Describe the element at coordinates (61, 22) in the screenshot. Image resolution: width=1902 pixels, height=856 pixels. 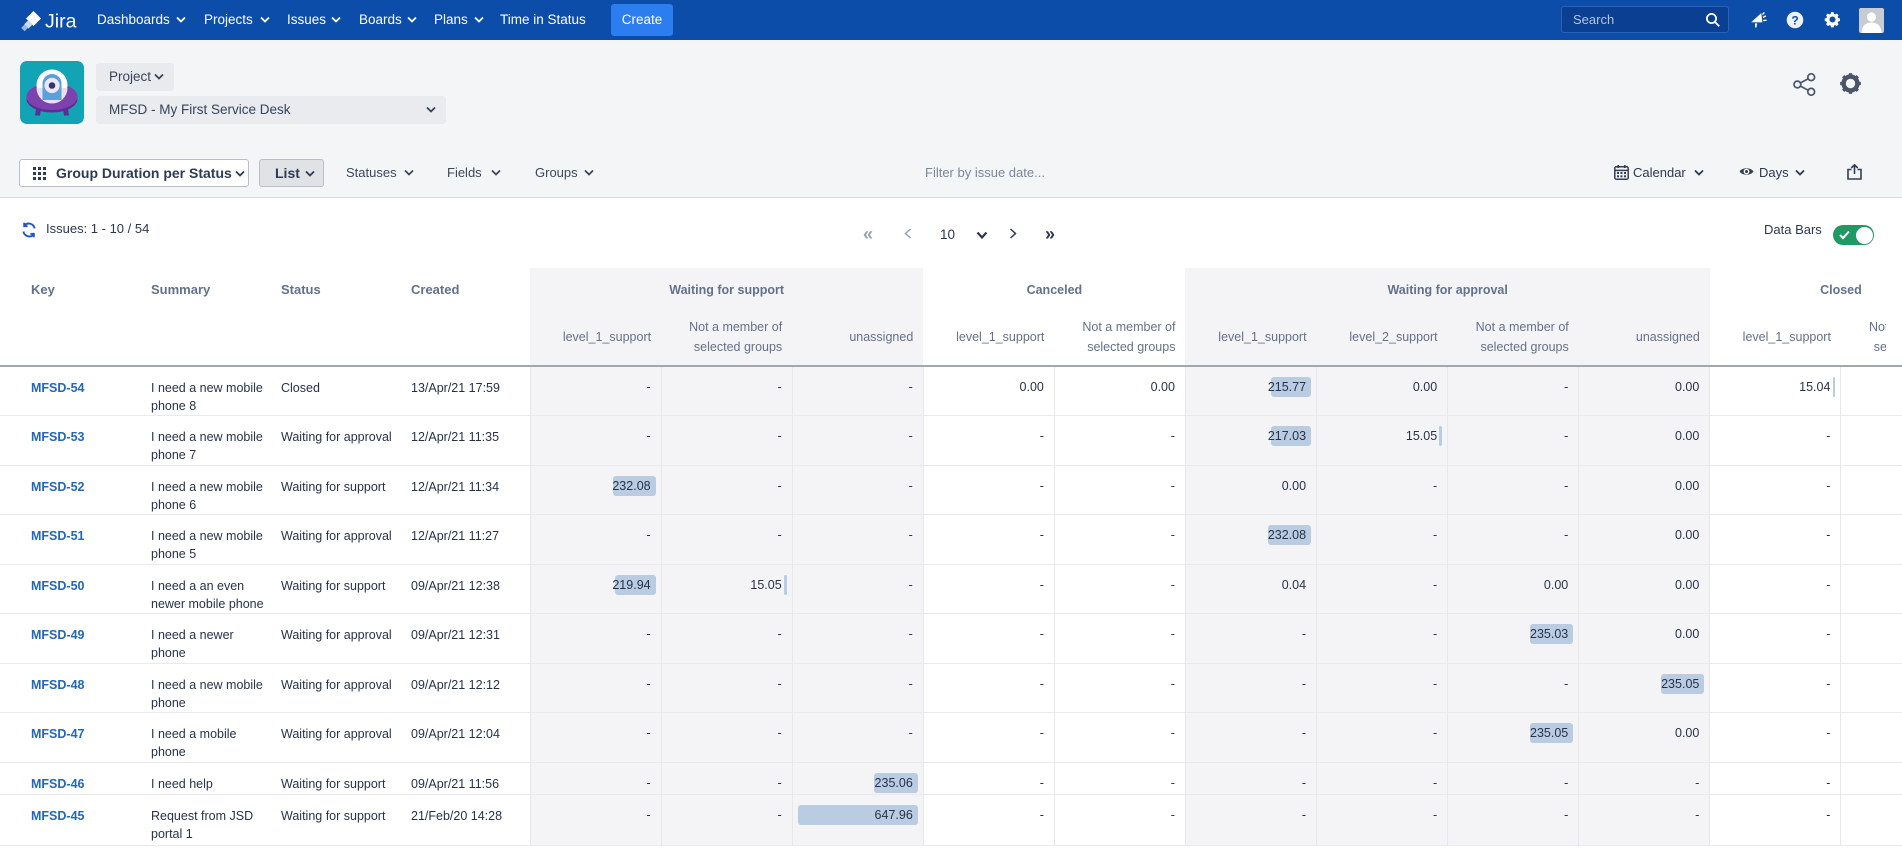
I see `svg-text: Jira` at that location.